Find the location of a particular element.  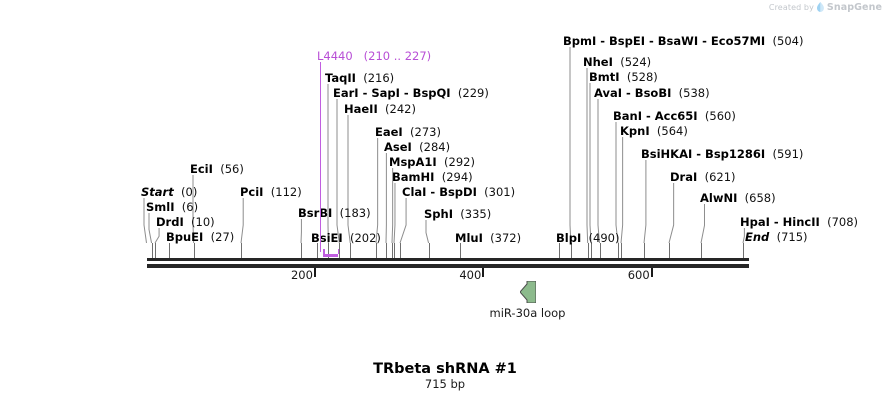

restriction-site-label: AvaI - BsoBI (538) is located at coordinates (652, 93).